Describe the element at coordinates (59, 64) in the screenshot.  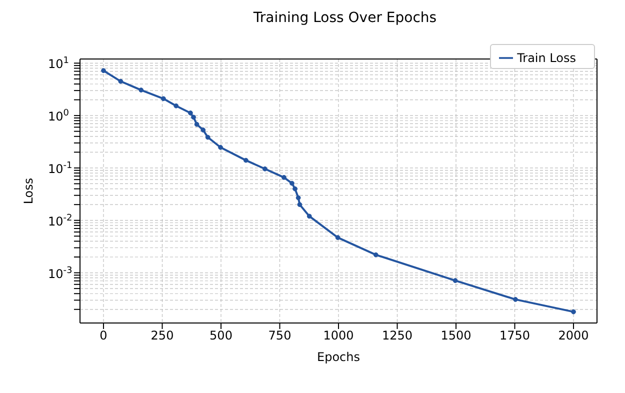
I see `y-tick-label: 10$^{1}$` at that location.